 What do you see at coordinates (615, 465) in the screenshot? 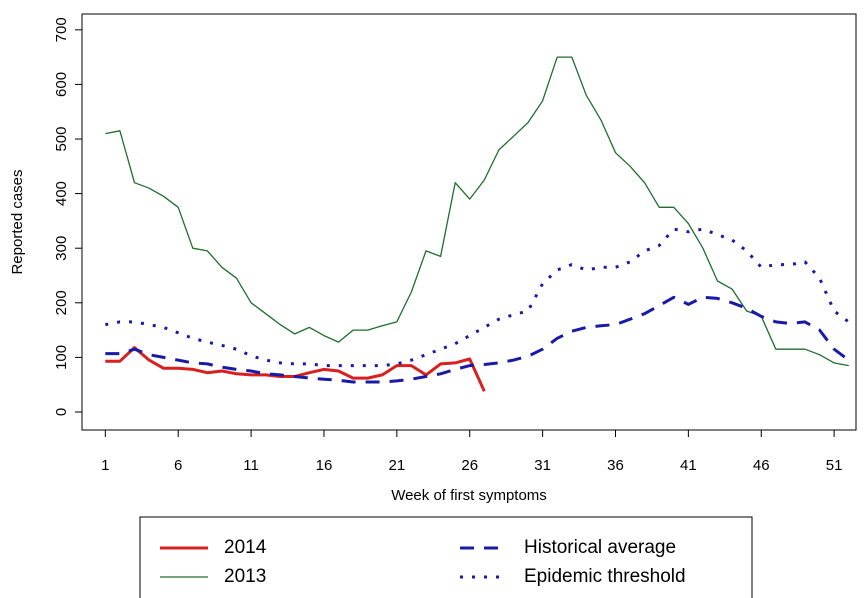
I see `x-tick-label: 36` at bounding box center [615, 465].